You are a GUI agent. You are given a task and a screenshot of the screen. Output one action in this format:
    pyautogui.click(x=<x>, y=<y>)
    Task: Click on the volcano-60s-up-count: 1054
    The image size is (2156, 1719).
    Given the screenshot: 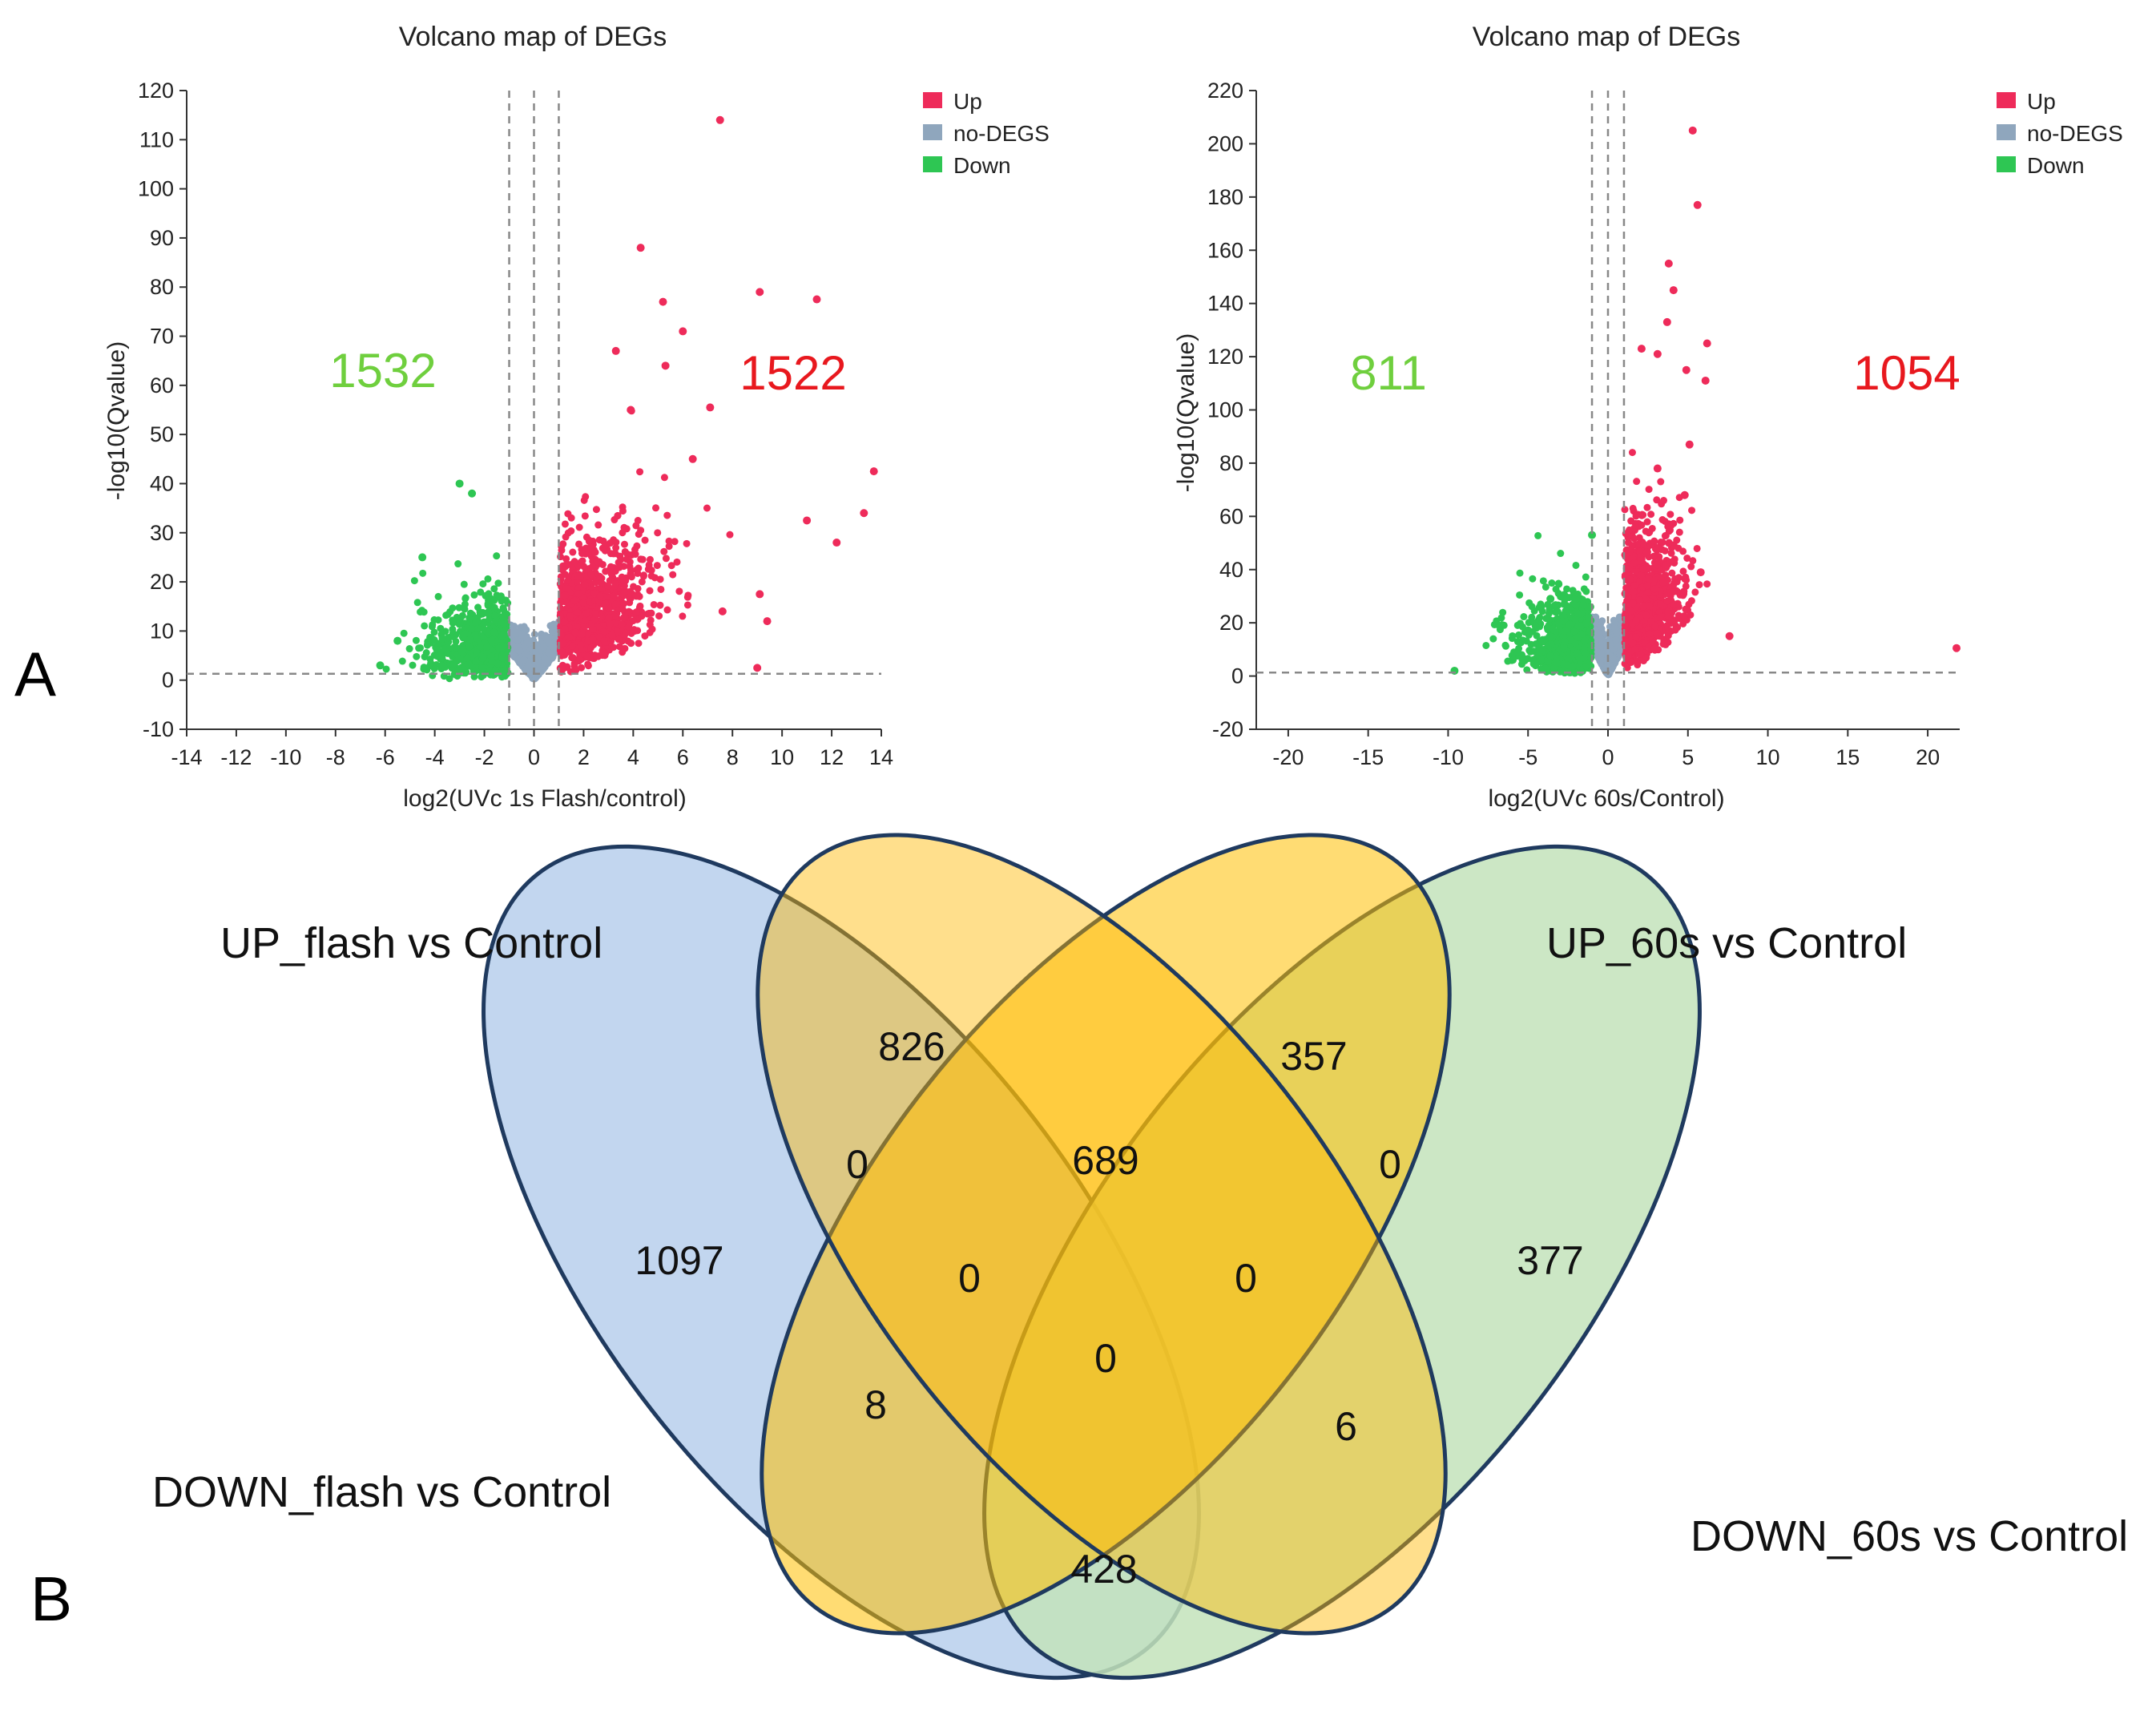 What is the action you would take?
    pyautogui.click(x=1907, y=373)
    